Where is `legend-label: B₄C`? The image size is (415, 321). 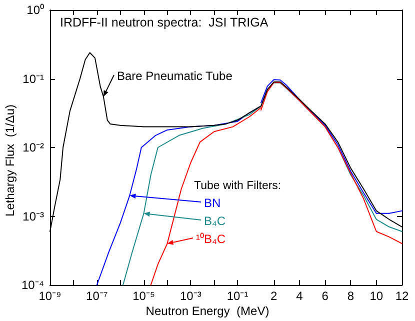 legend-label: B₄C is located at coordinates (215, 221).